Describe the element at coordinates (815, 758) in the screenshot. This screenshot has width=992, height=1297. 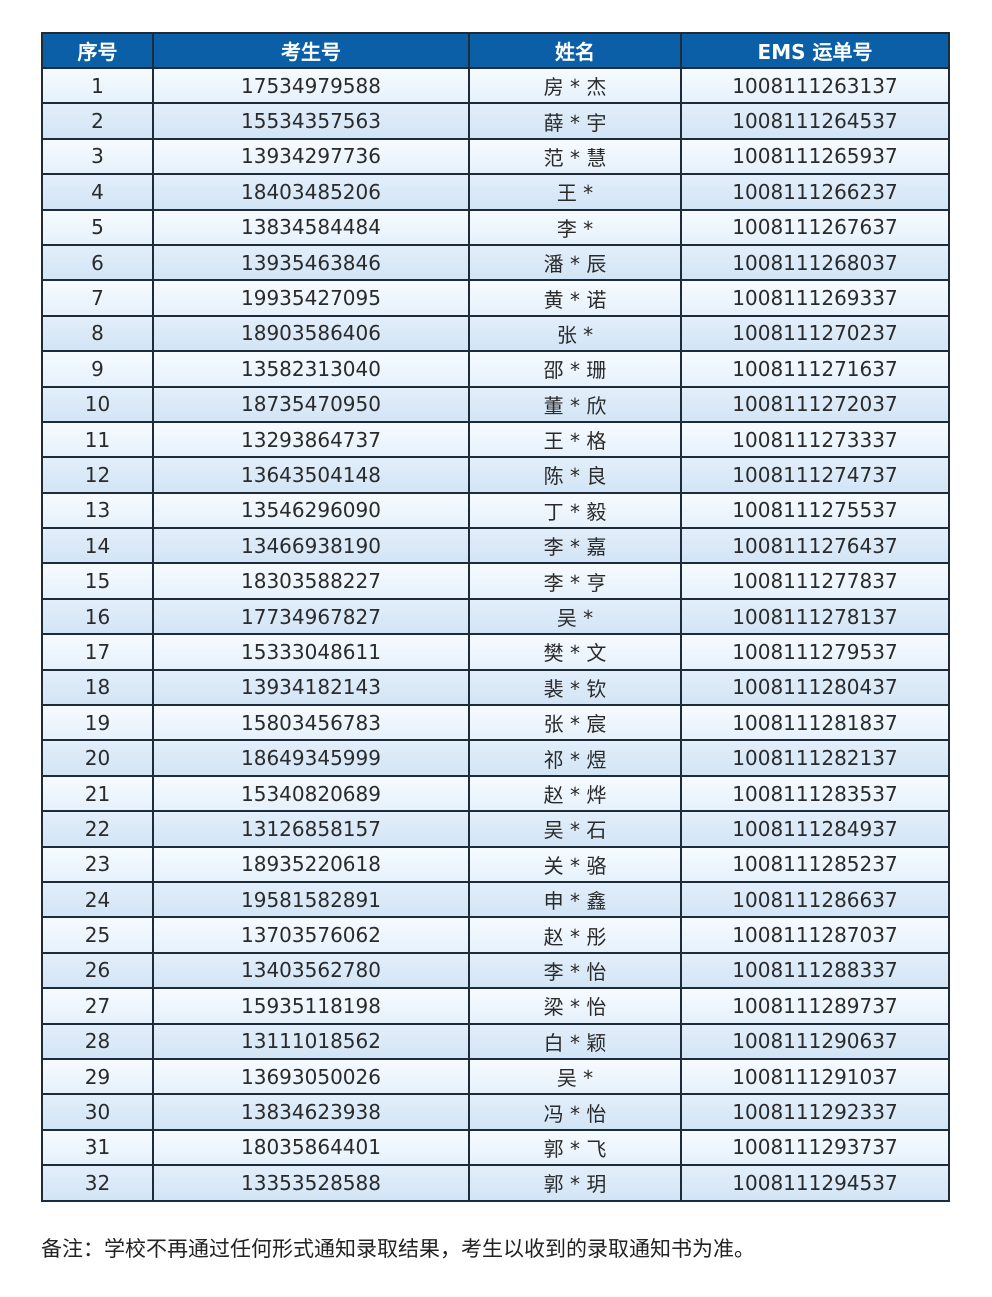
I see `cell-ems-number: 1008111282137` at that location.